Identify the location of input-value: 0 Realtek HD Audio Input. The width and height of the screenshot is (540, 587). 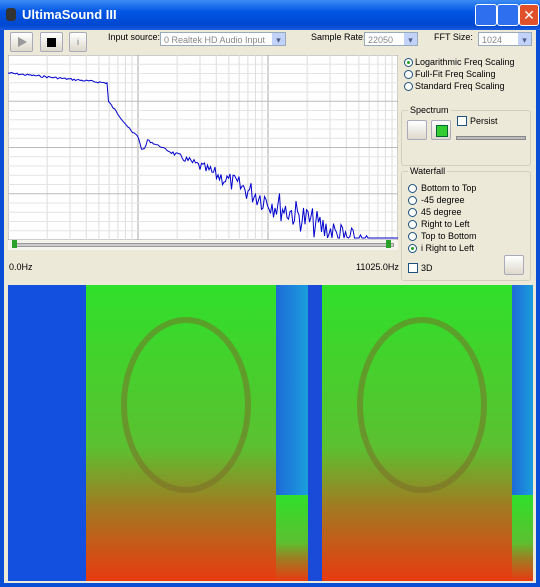
(215, 40).